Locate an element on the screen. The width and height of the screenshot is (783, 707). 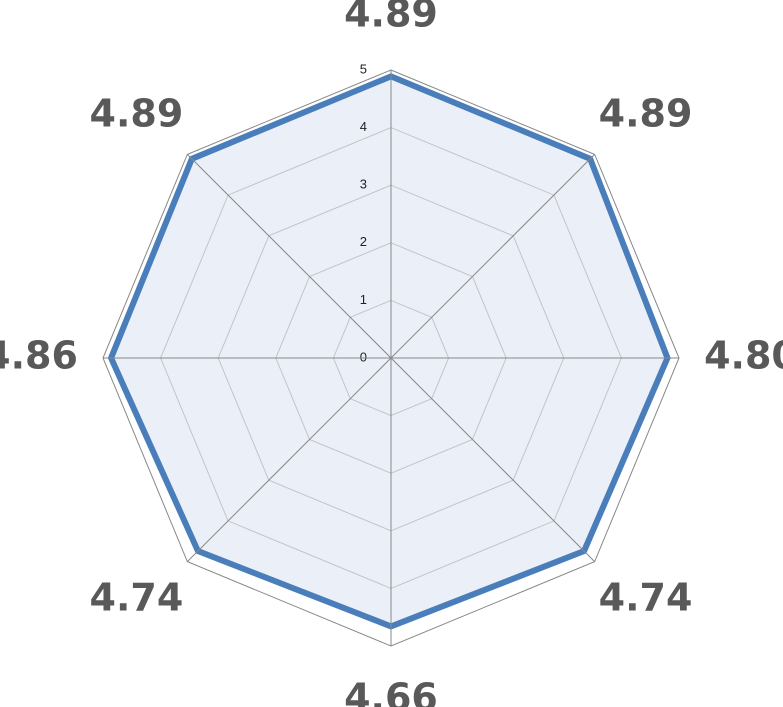
r-tick-label: 3 is located at coordinates (363, 184).